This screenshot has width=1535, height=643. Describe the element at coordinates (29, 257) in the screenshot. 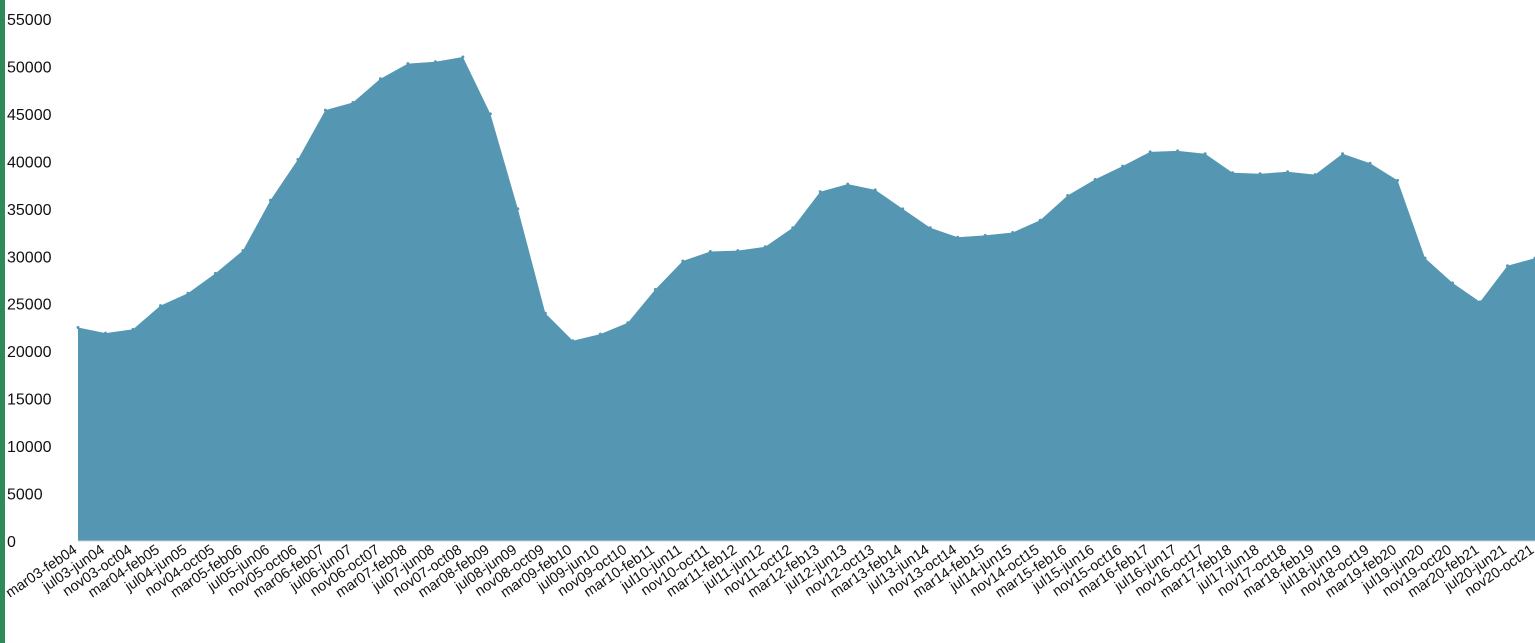

I see `y-tick-label: 30000` at that location.